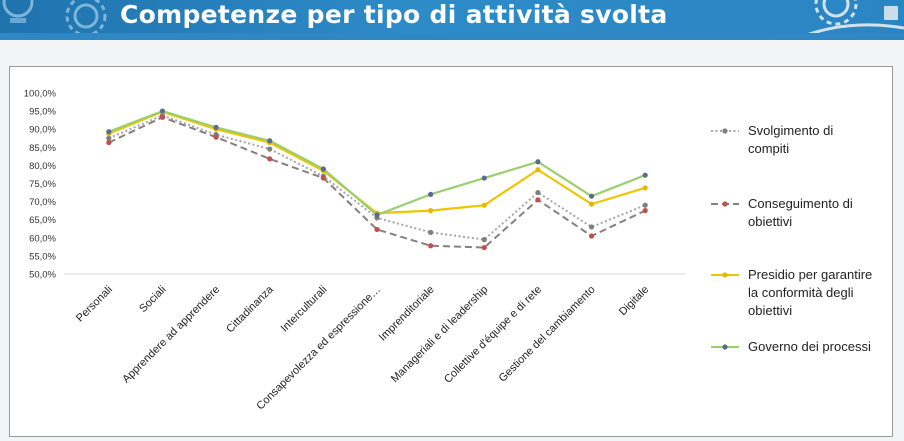 This screenshot has width=904, height=441. I want to click on x-tick-label: Collettive d'équipe e di rete, so click(493, 335).